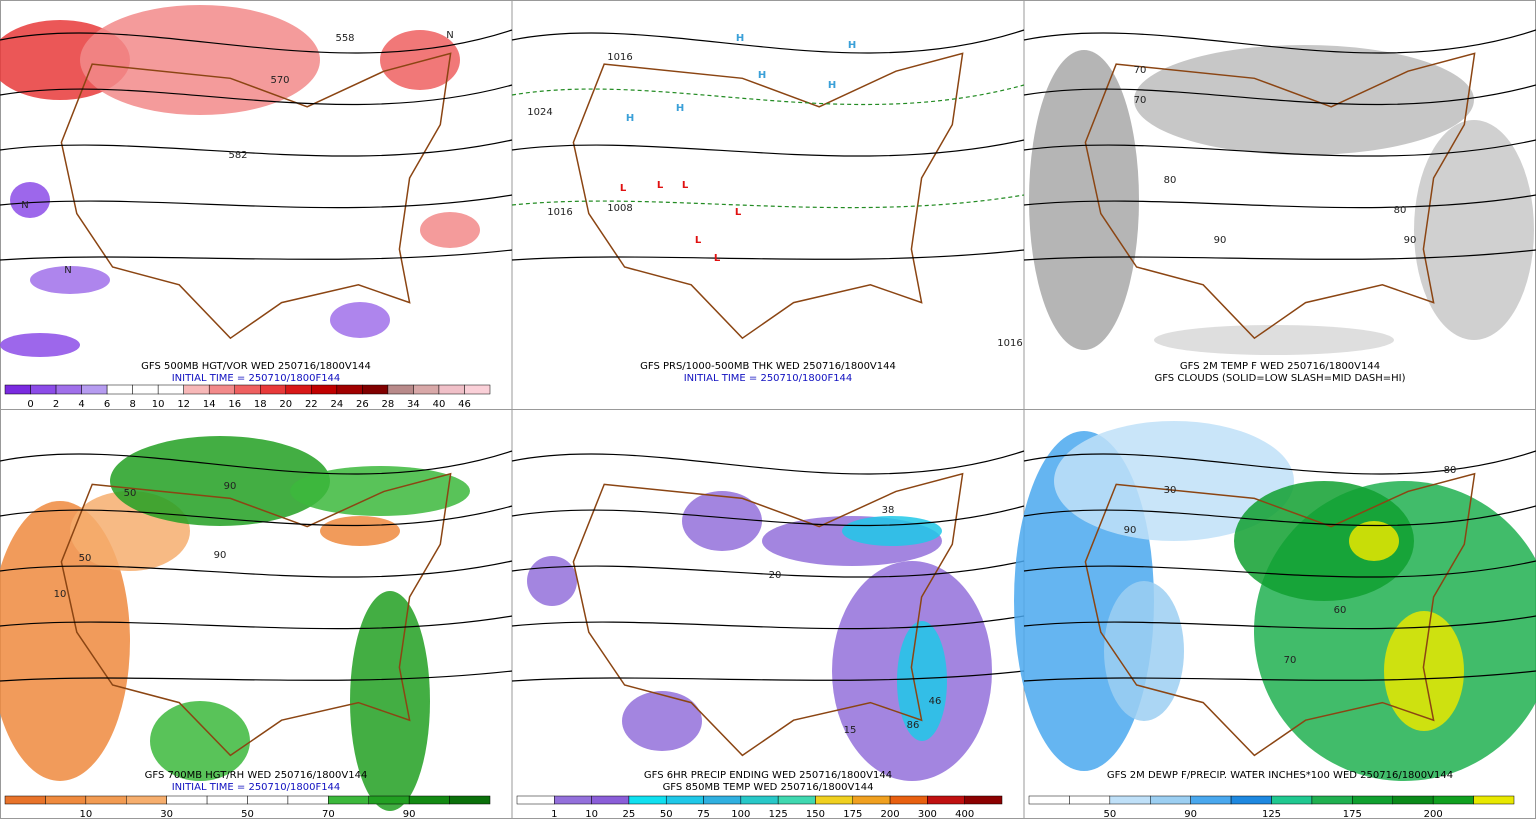  I want to click on colorbar-label: 10, so click(85, 814).